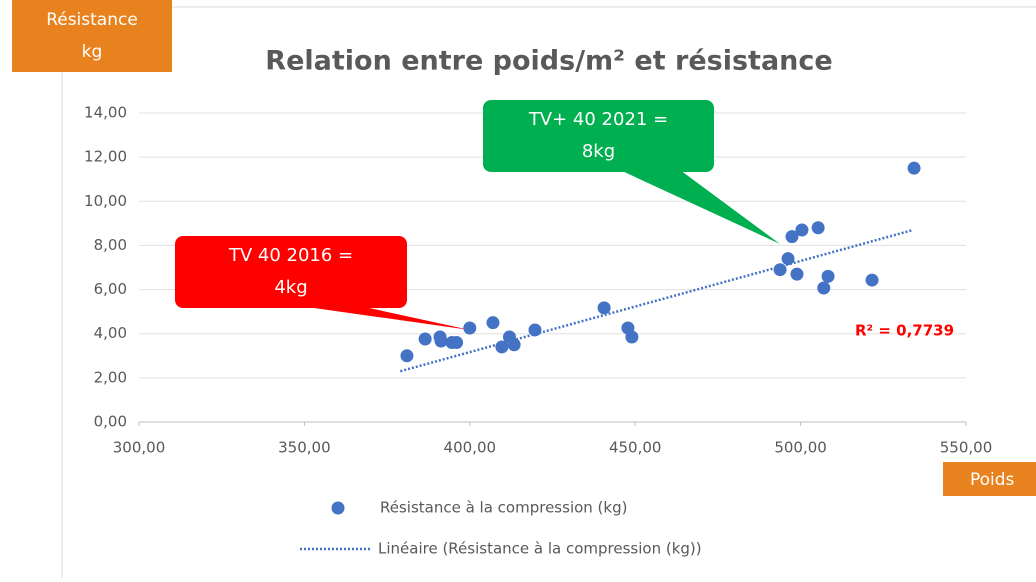 Image resolution: width=1036 pixels, height=582 pixels. I want to click on y-tick-label: 12,00, so click(105, 157).